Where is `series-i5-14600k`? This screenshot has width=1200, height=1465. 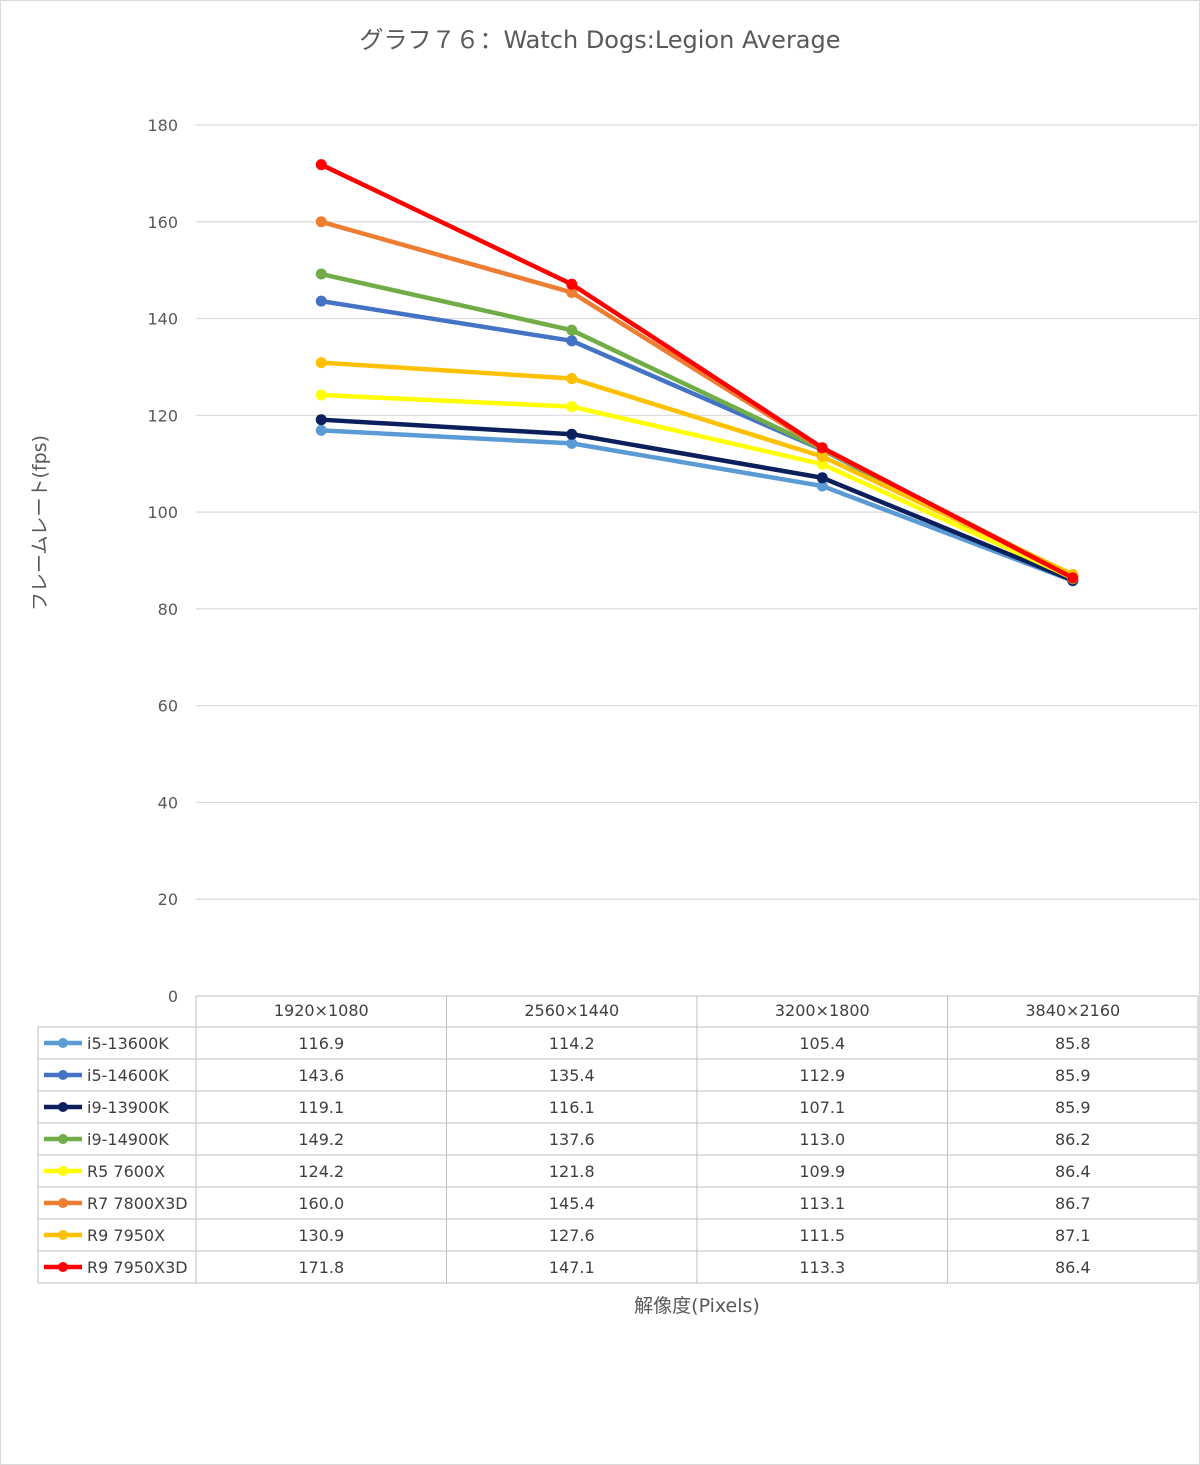
series-i5-14600k is located at coordinates (697, 440).